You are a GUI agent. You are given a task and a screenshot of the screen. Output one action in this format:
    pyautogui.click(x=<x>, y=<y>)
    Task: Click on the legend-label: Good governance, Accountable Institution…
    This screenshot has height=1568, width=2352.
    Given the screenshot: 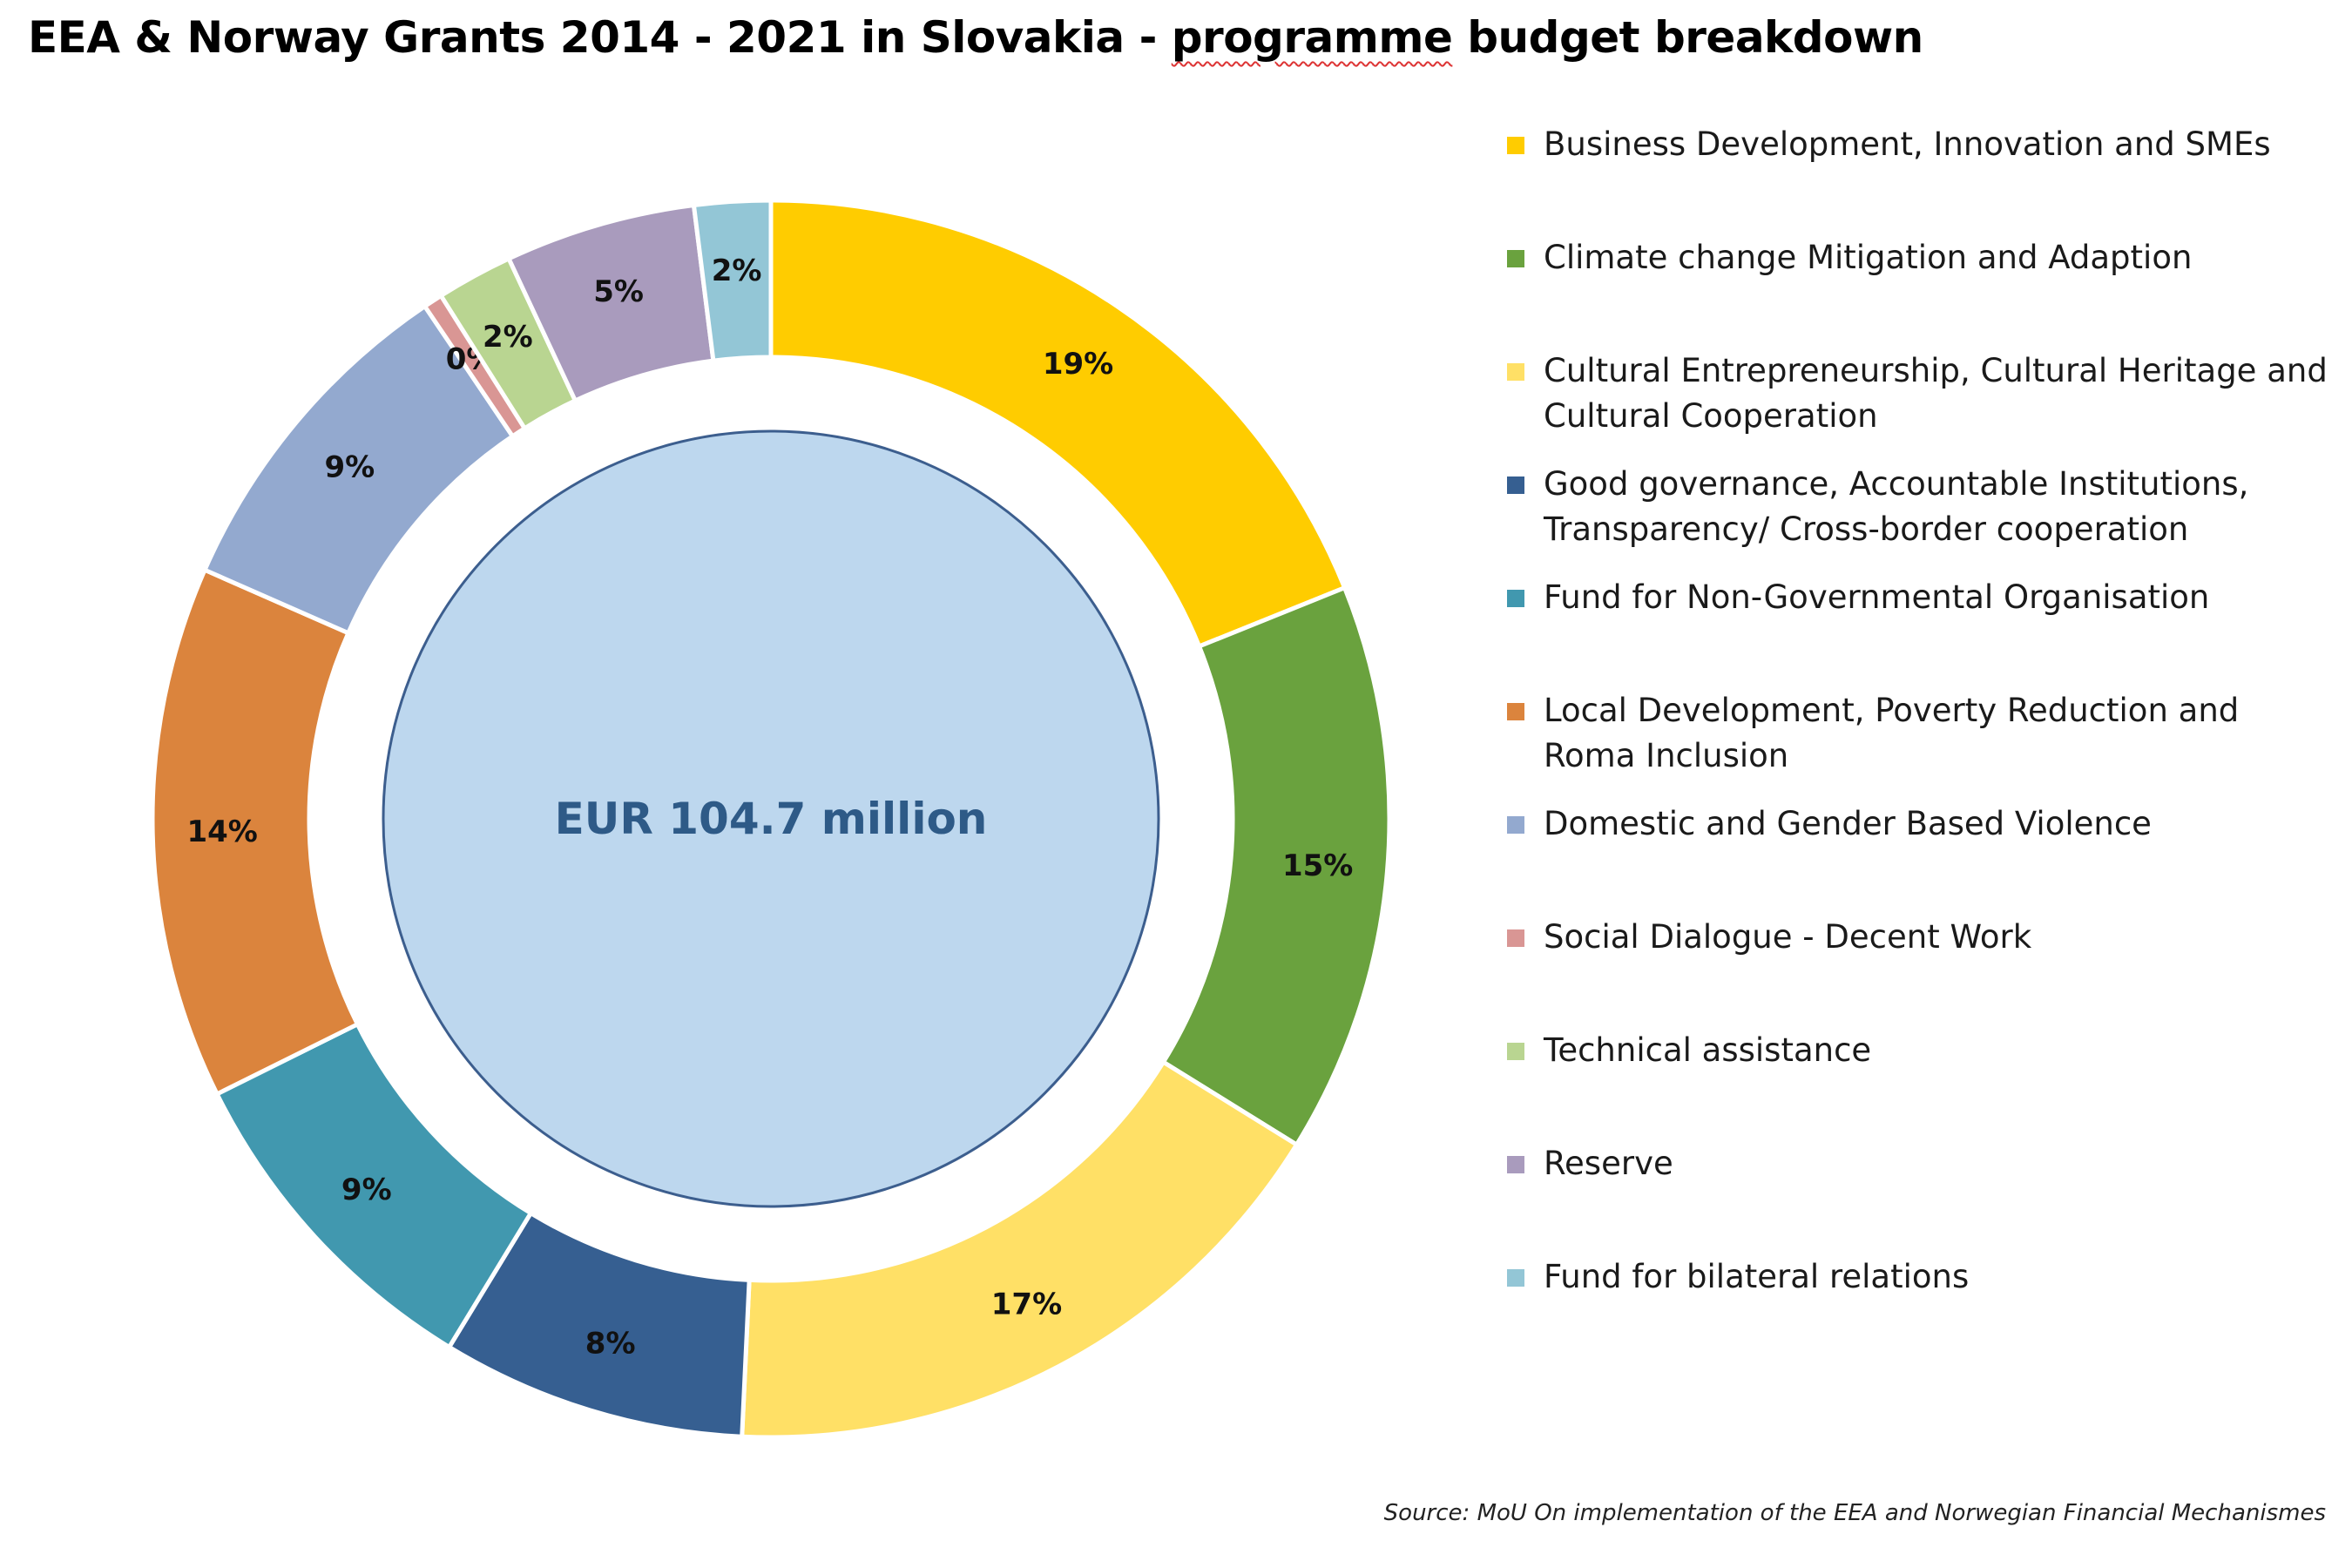 What is the action you would take?
    pyautogui.click(x=1896, y=506)
    